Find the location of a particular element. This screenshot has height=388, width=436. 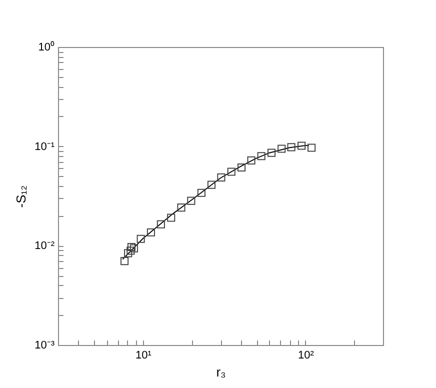

y-tick-label: 10⁻³ is located at coordinates (44, 346).